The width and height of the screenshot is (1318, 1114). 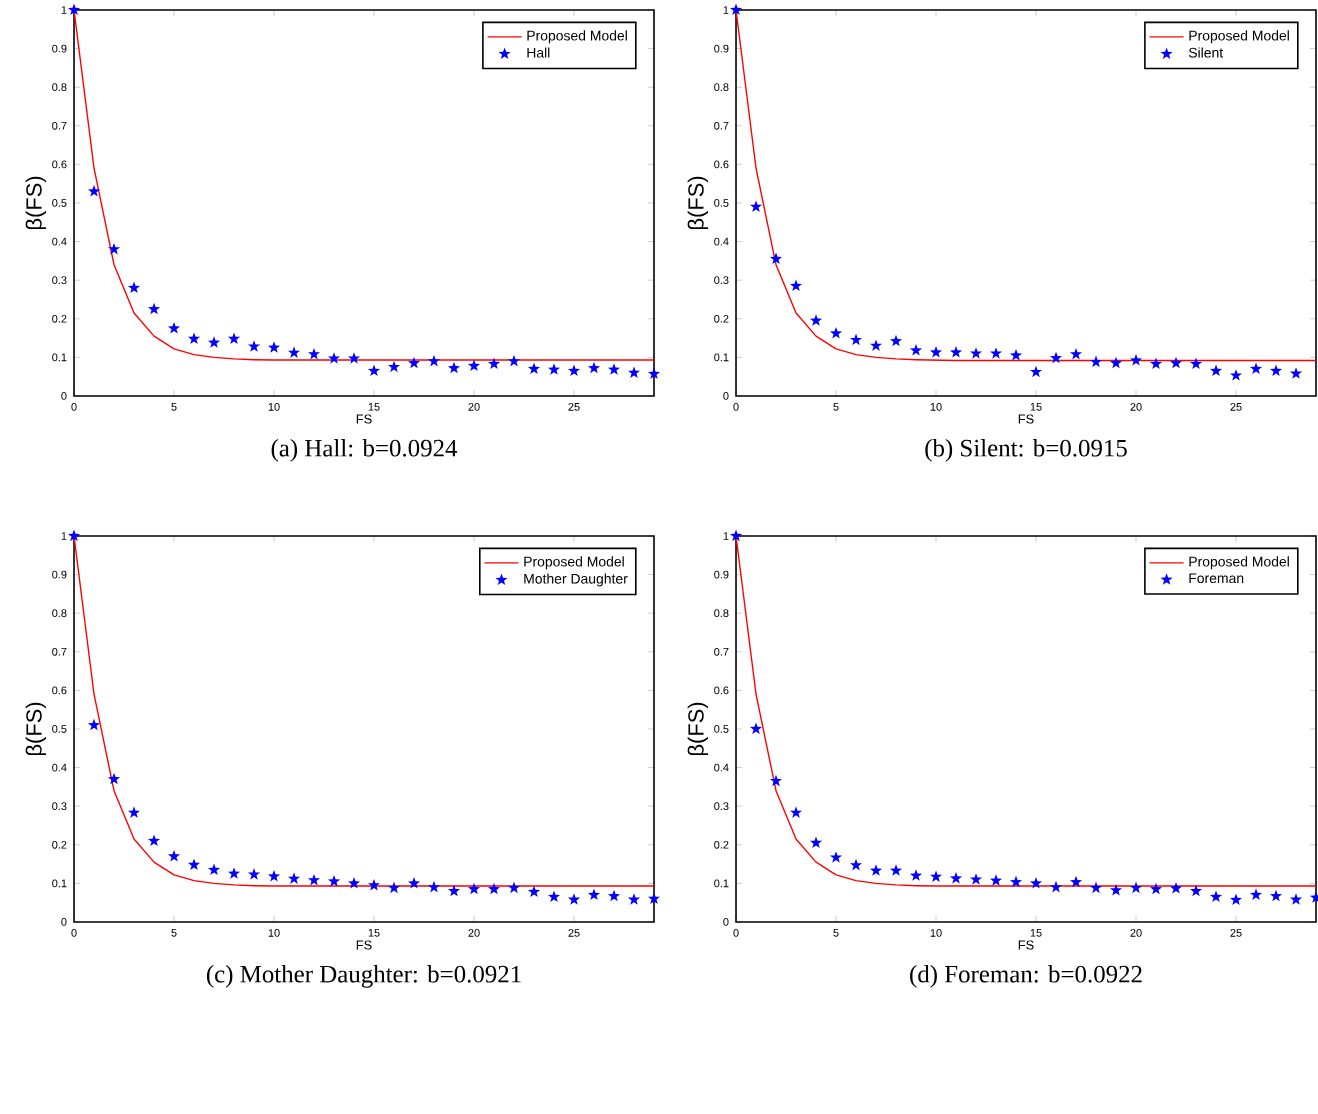 I want to click on text: (d) Foreman: b=0.0922, so click(x=1026, y=976).